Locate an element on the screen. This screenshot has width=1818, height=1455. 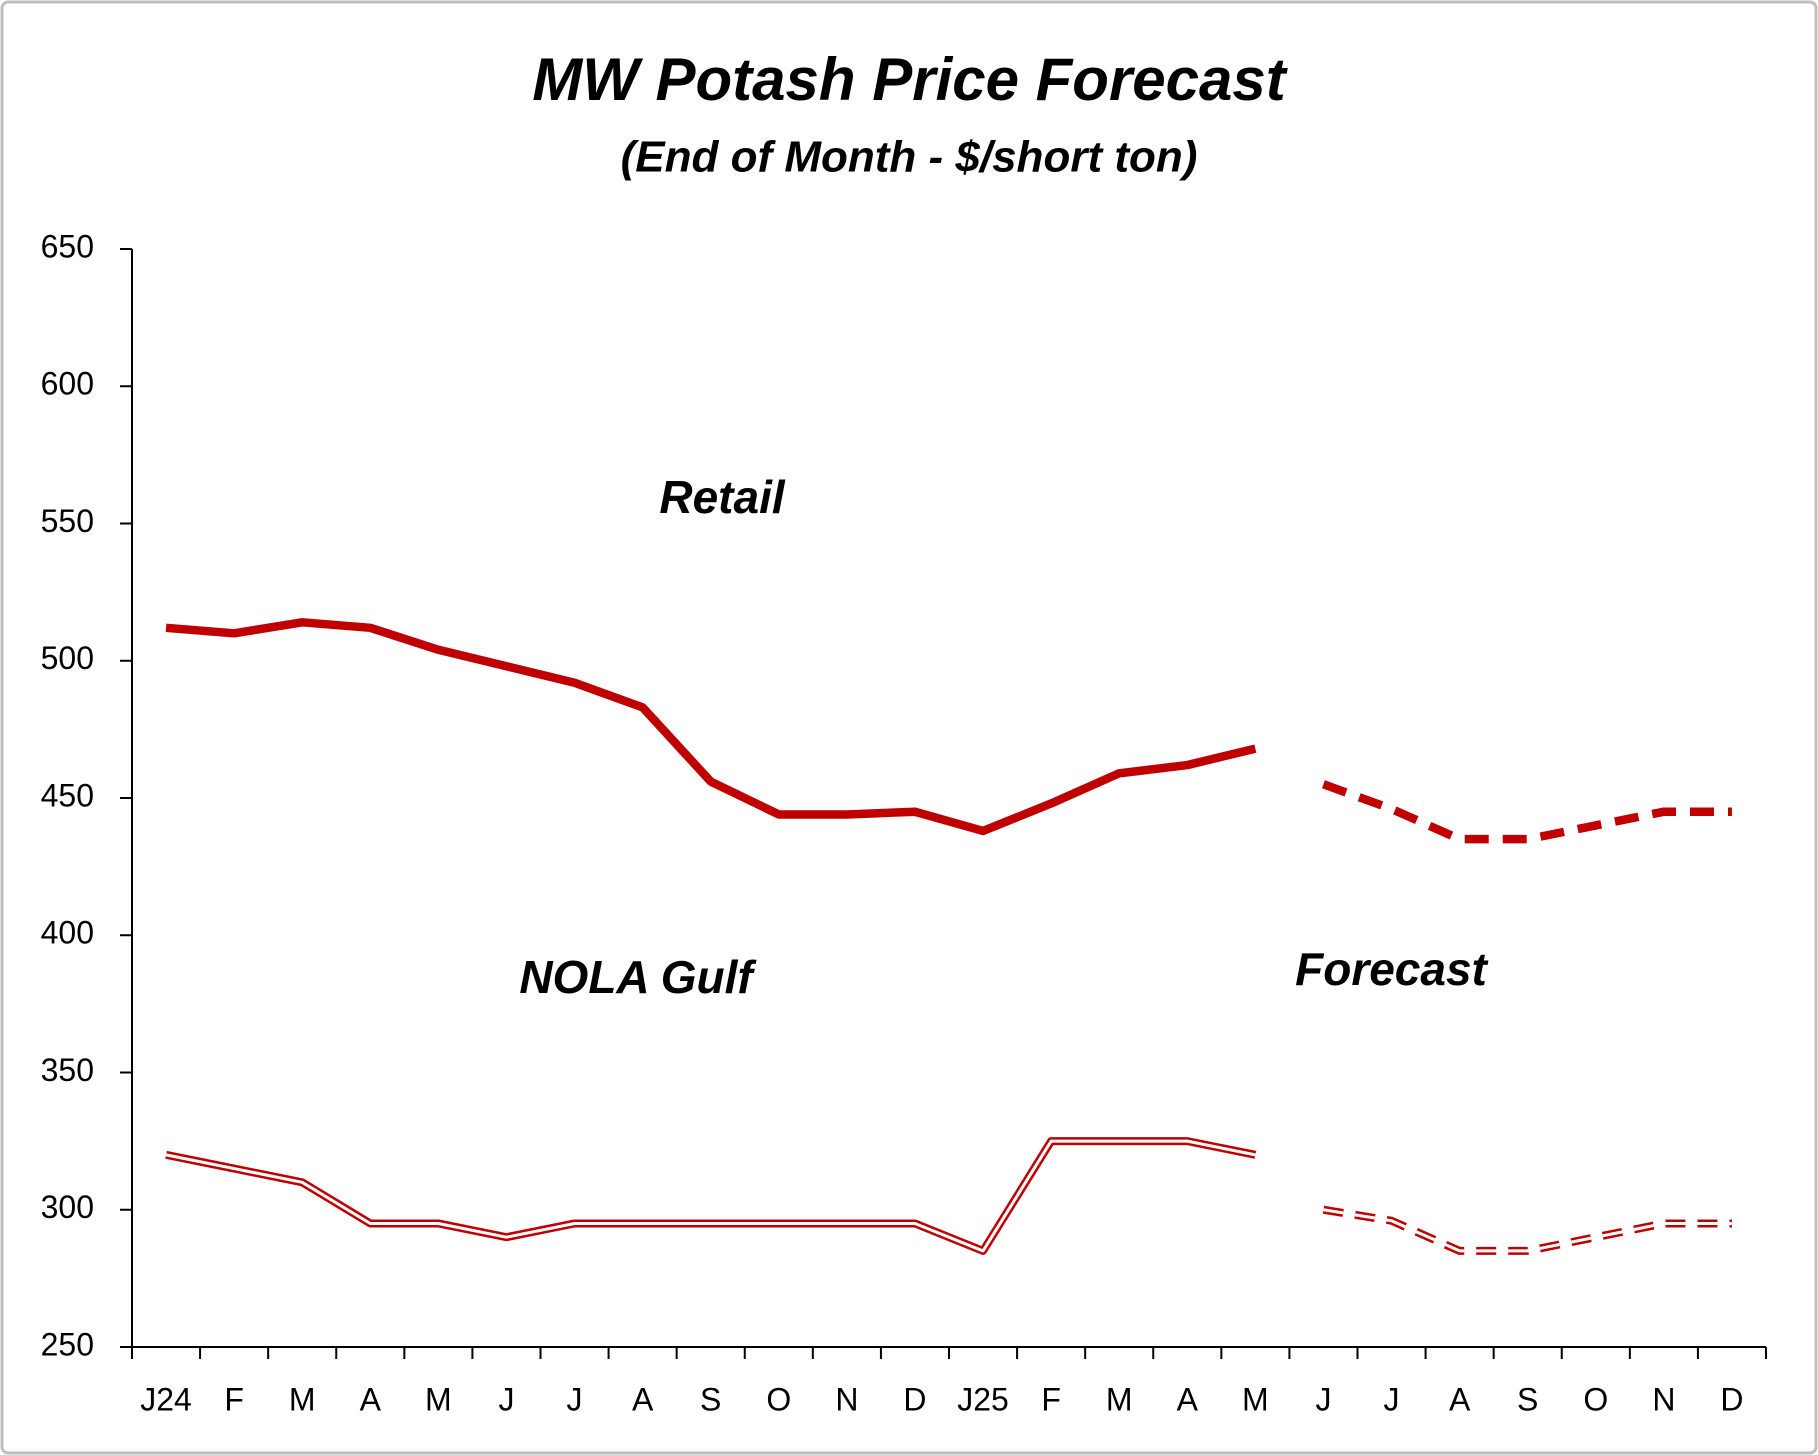
annotation: Forecast is located at coordinates (1391, 969).